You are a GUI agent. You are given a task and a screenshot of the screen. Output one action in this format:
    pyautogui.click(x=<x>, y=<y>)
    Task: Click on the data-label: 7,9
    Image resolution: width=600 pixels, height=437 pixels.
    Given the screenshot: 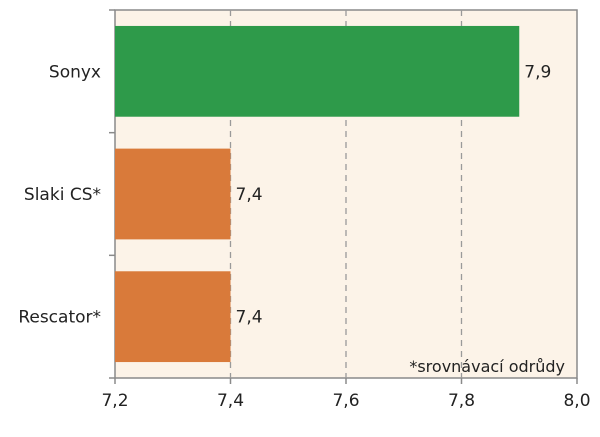 What is the action you would take?
    pyautogui.click(x=537, y=72)
    